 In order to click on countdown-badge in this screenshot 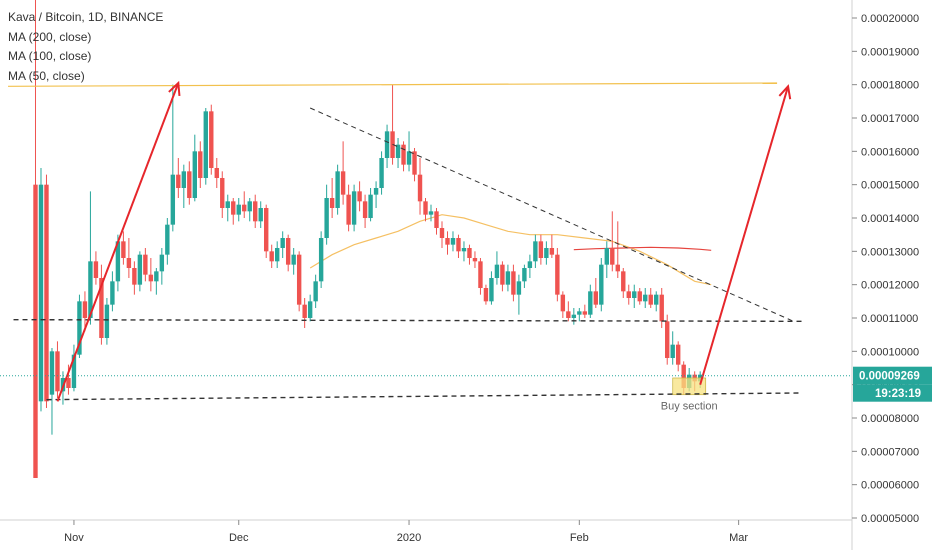, I will do `click(892, 393)`.